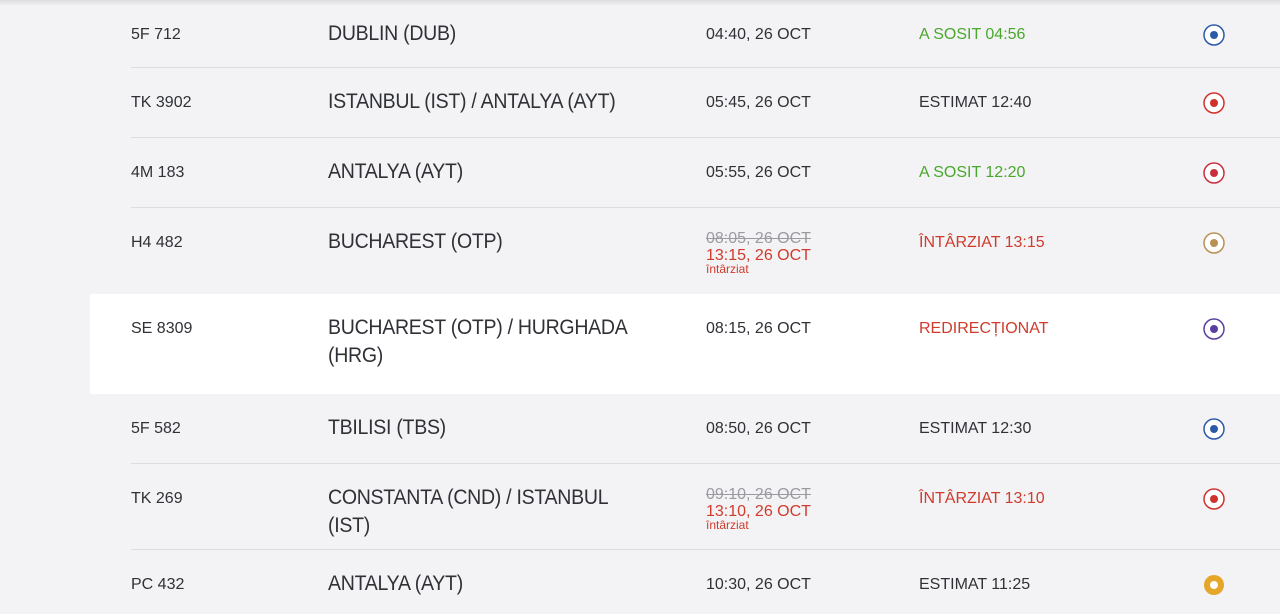 The image size is (1280, 614). Describe the element at coordinates (415, 241) in the screenshot. I see `destination: BUCHAREST (OTP)` at that location.